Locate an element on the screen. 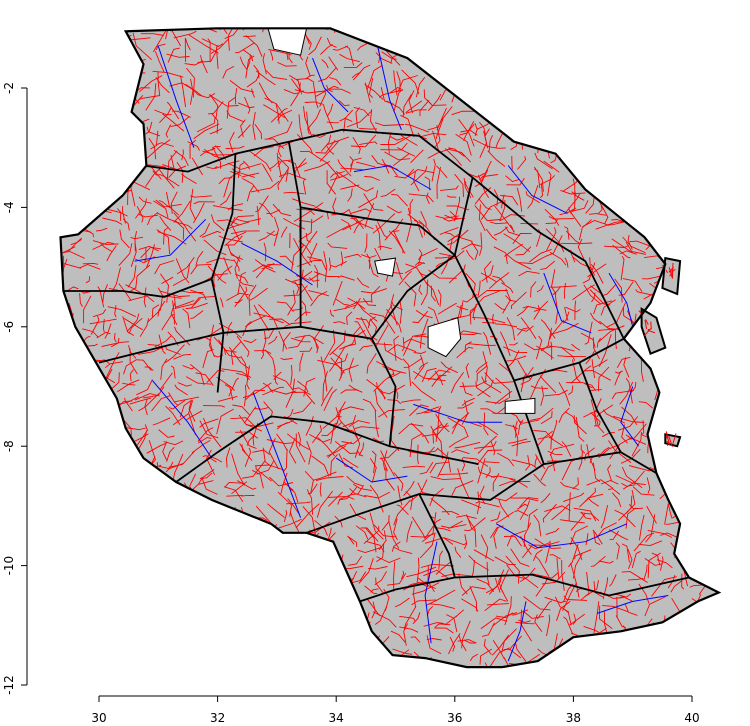 This screenshot has width=750, height=726. x-tick-label: 38 is located at coordinates (573, 718).